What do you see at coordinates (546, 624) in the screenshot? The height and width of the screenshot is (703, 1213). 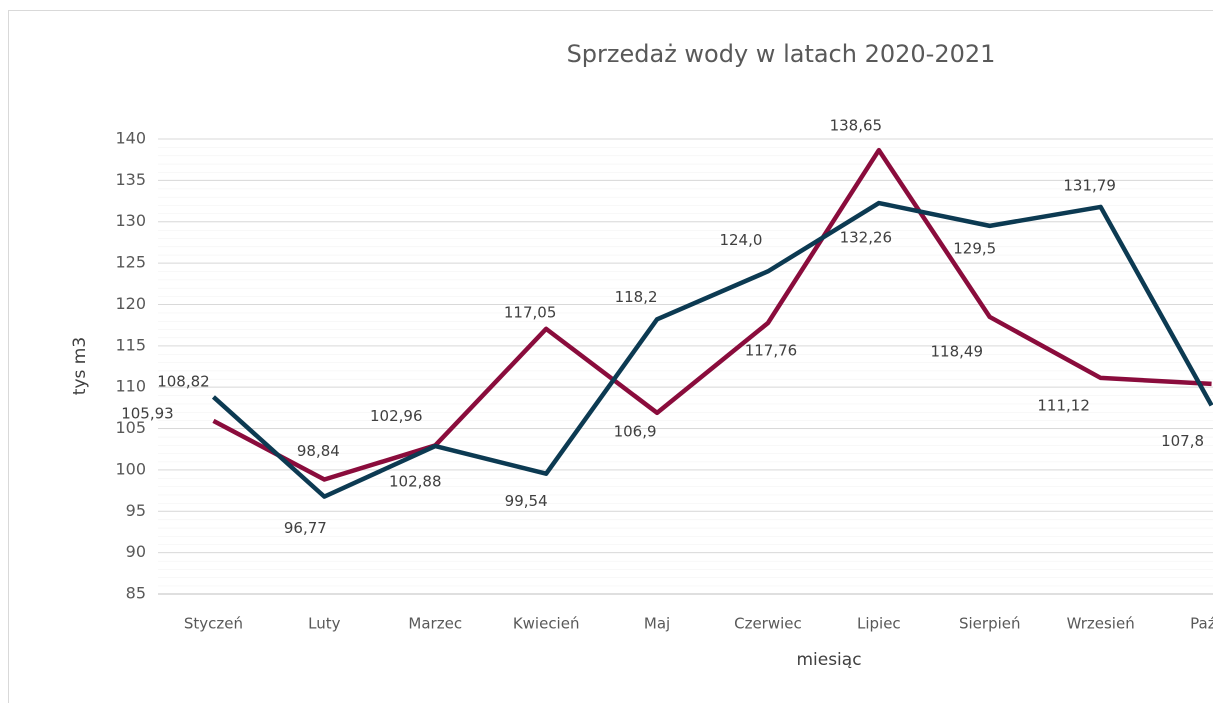 I see `x-tick-label: Kwiecień` at bounding box center [546, 624].